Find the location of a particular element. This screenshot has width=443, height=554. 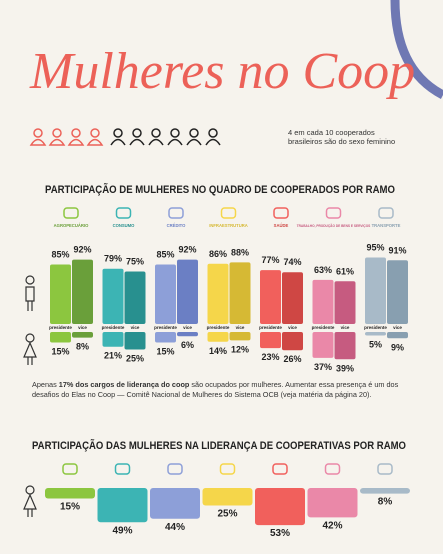

branch-label: CRÉDITO is located at coordinates (177, 225).